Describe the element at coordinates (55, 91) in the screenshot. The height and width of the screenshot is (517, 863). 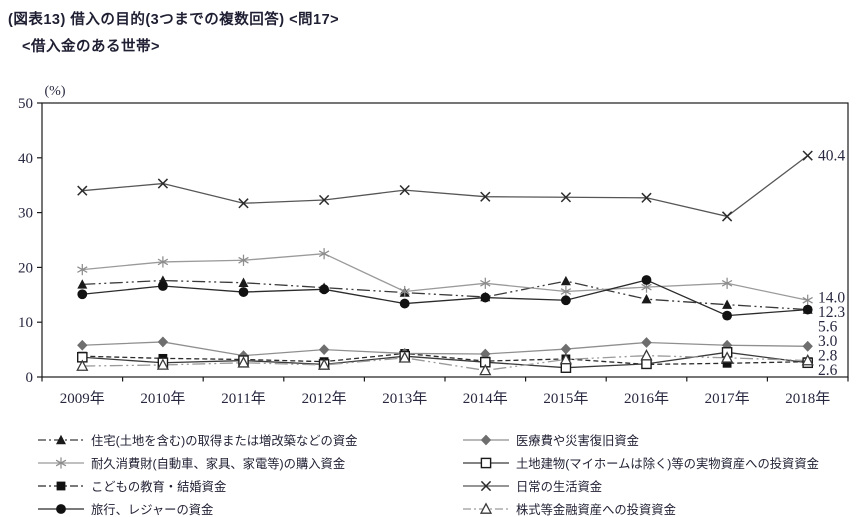
I see `y-axis-unit-label: (%)` at that location.